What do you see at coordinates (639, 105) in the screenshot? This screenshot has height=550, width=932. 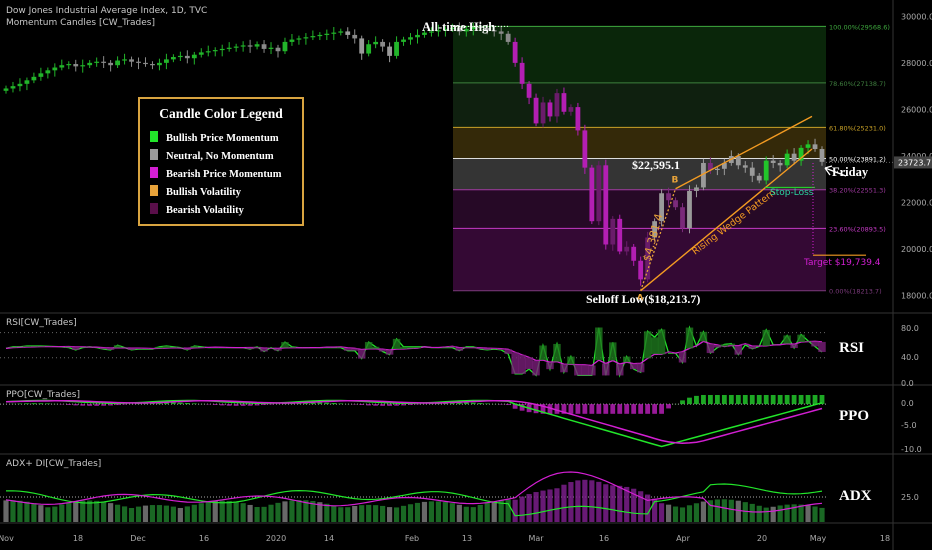 I see `fib-band` at bounding box center [639, 105].